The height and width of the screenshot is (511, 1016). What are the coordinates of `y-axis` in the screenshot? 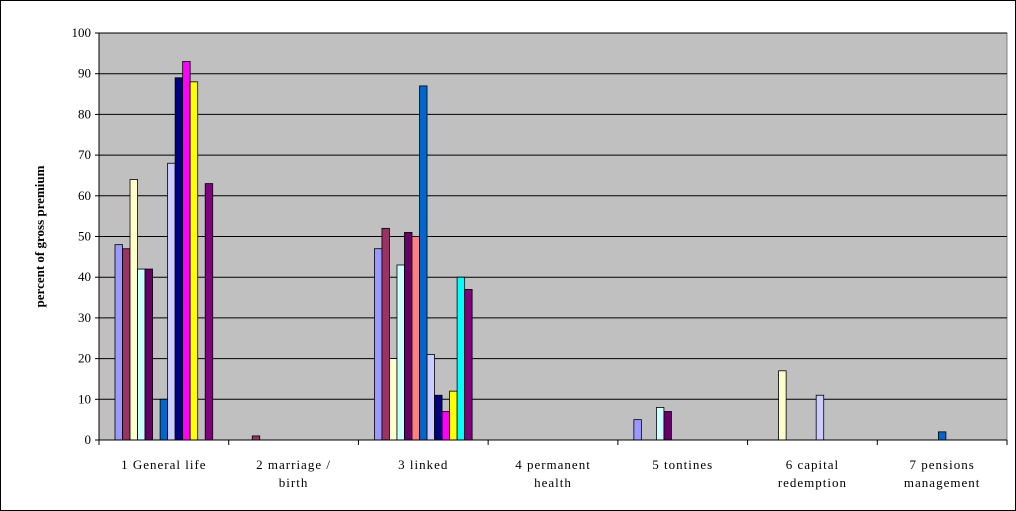 It's located at (97, 236).